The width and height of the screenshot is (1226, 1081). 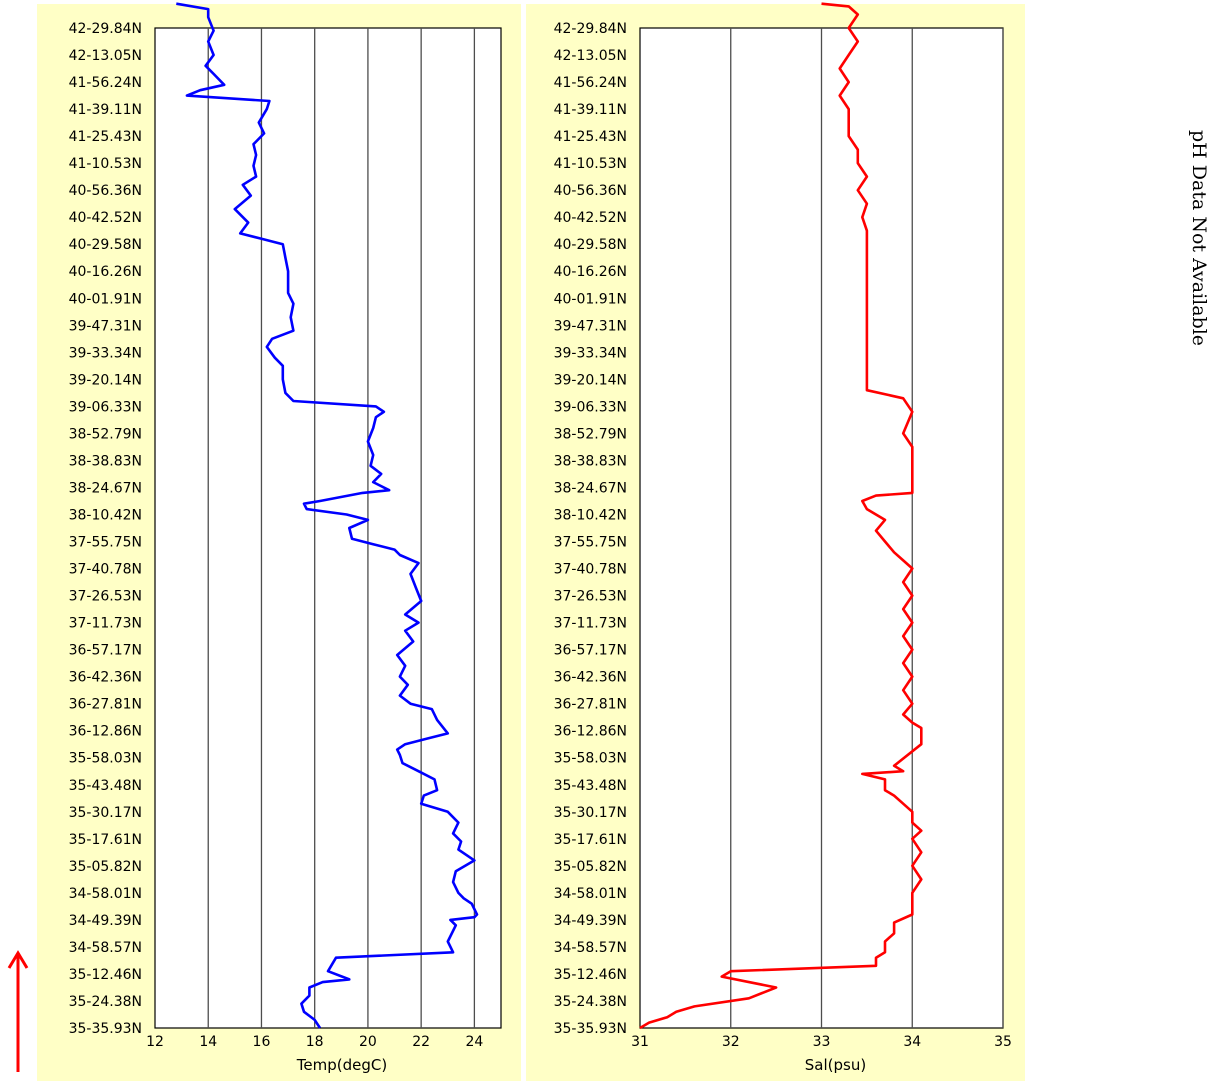 I want to click on sal-y-tick-label: 38-10.42N, so click(x=590, y=515).